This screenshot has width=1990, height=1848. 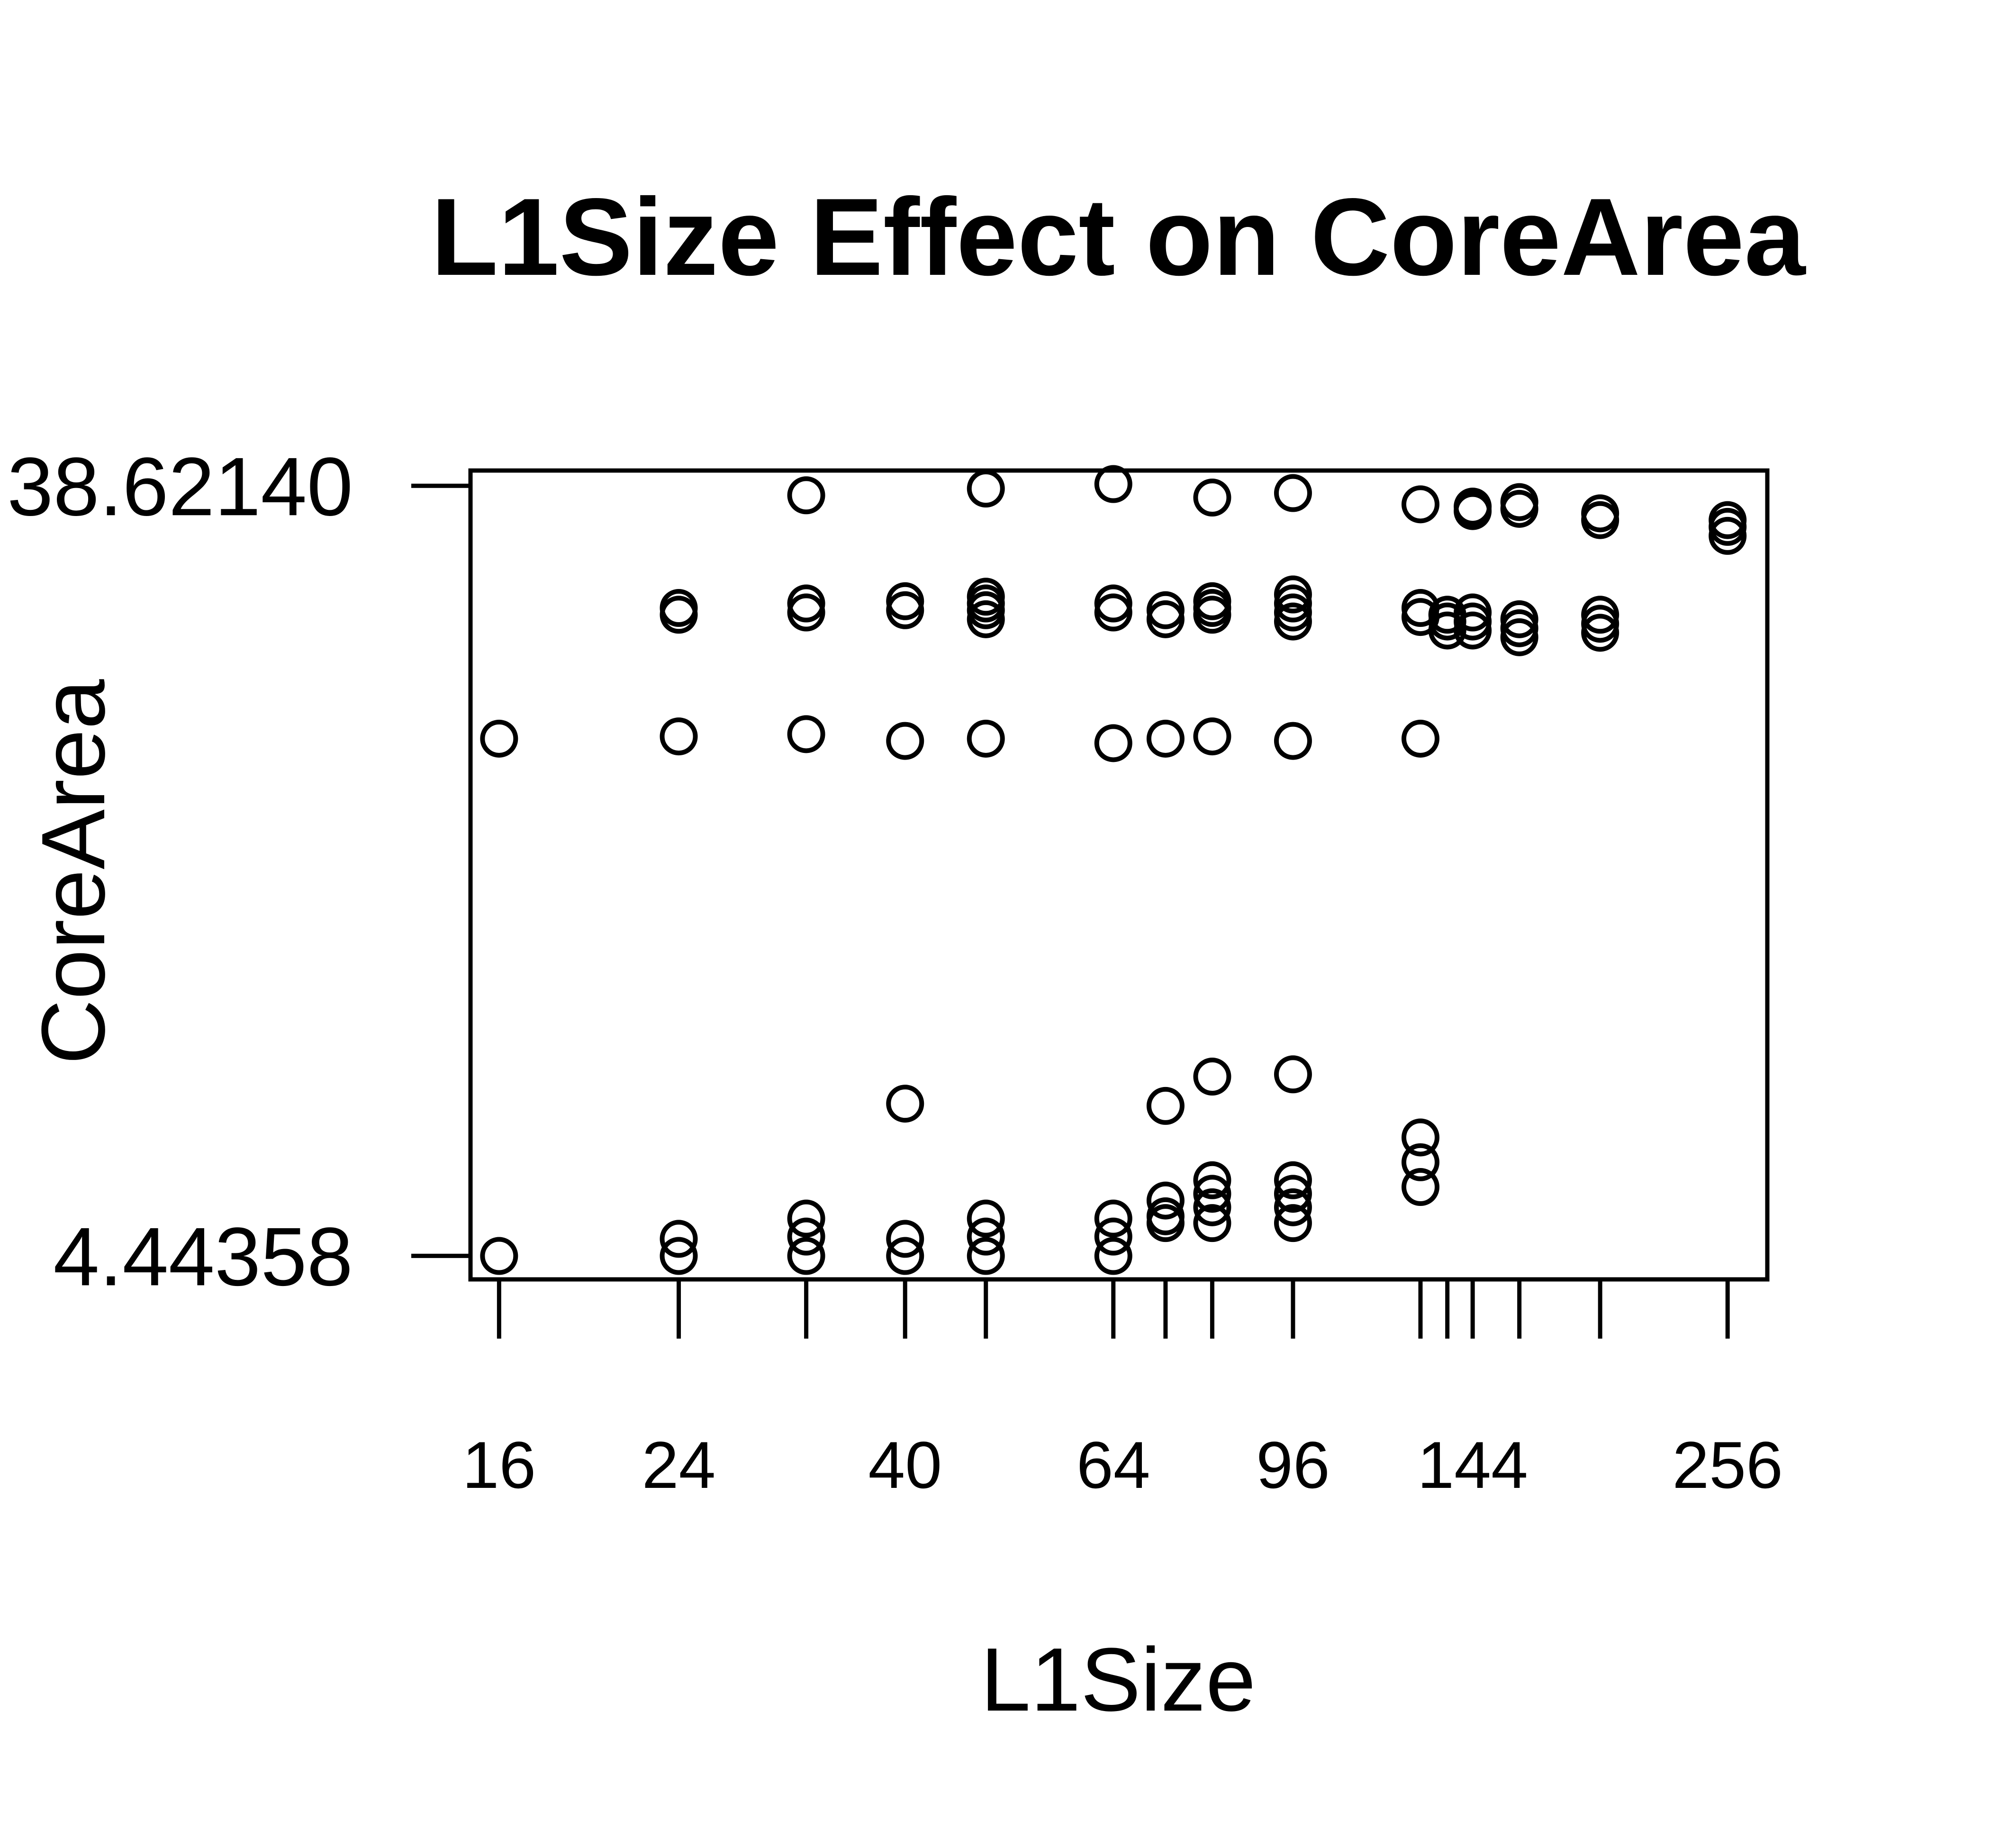 I want to click on y-axis-ticks: 38.62140 4.44358, so click(x=238, y=872).